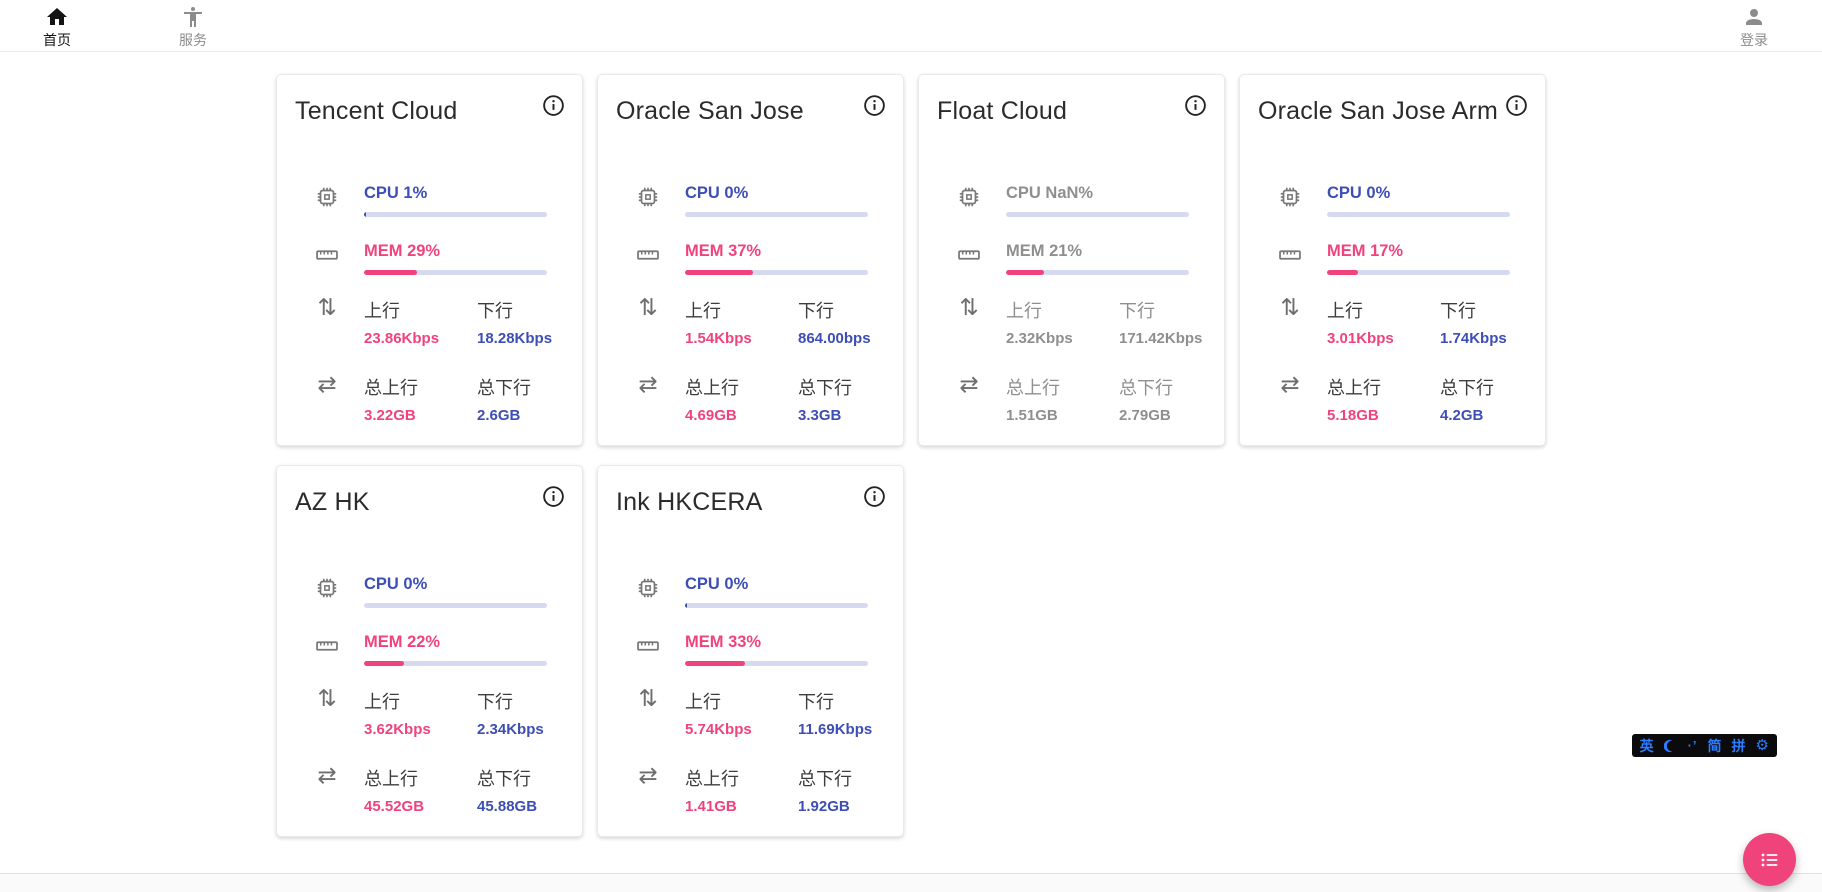 The height and width of the screenshot is (892, 1822). What do you see at coordinates (512, 790) in the screenshot?
I see `total-download-stat: 总下行 45.88GB` at bounding box center [512, 790].